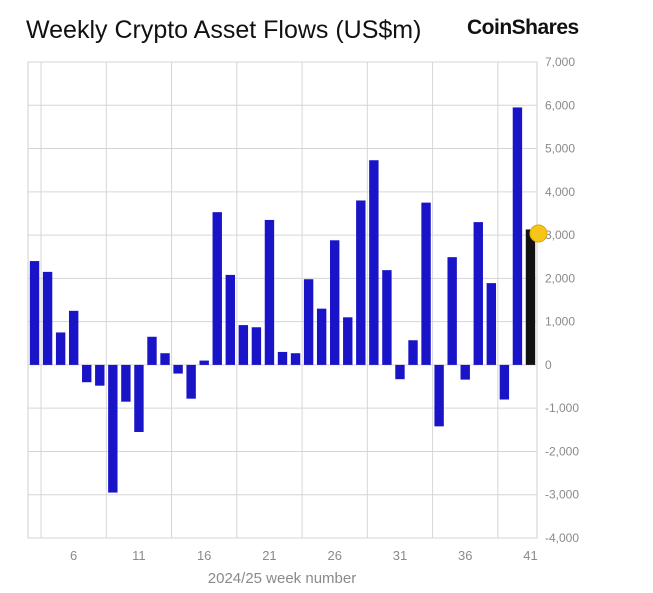 The image size is (653, 593). What do you see at coordinates (282, 578) in the screenshot?
I see `x-axis-label: 2024/25 week number` at bounding box center [282, 578].